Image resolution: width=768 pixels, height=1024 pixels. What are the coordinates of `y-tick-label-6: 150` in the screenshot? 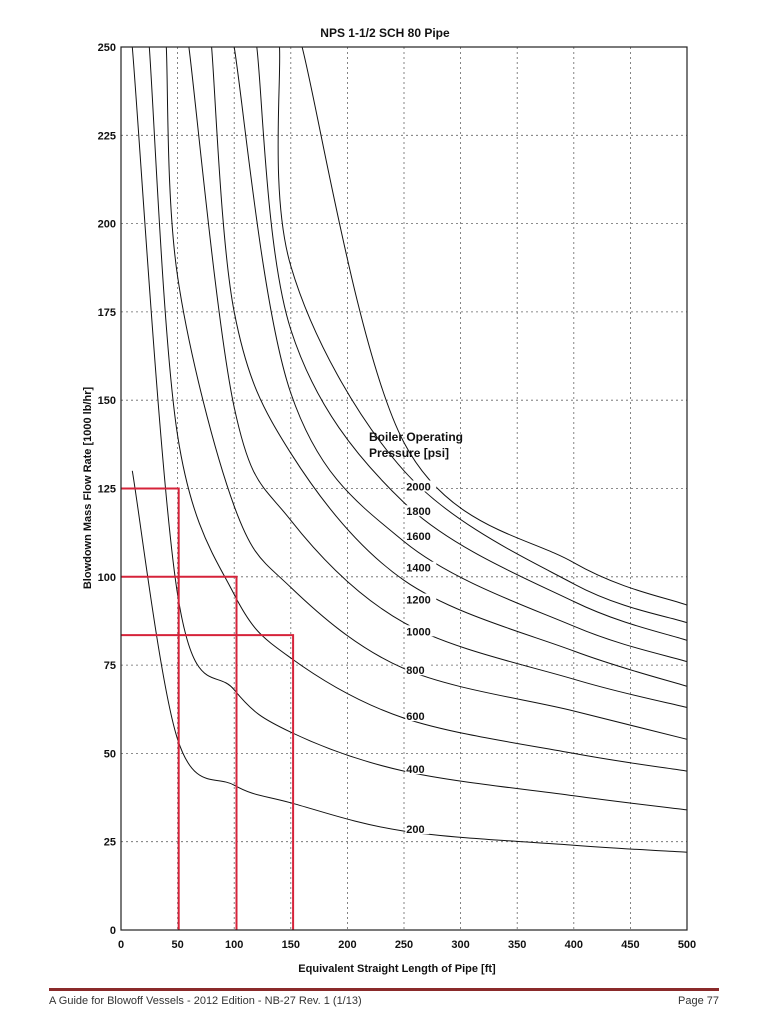 It's located at (107, 401).